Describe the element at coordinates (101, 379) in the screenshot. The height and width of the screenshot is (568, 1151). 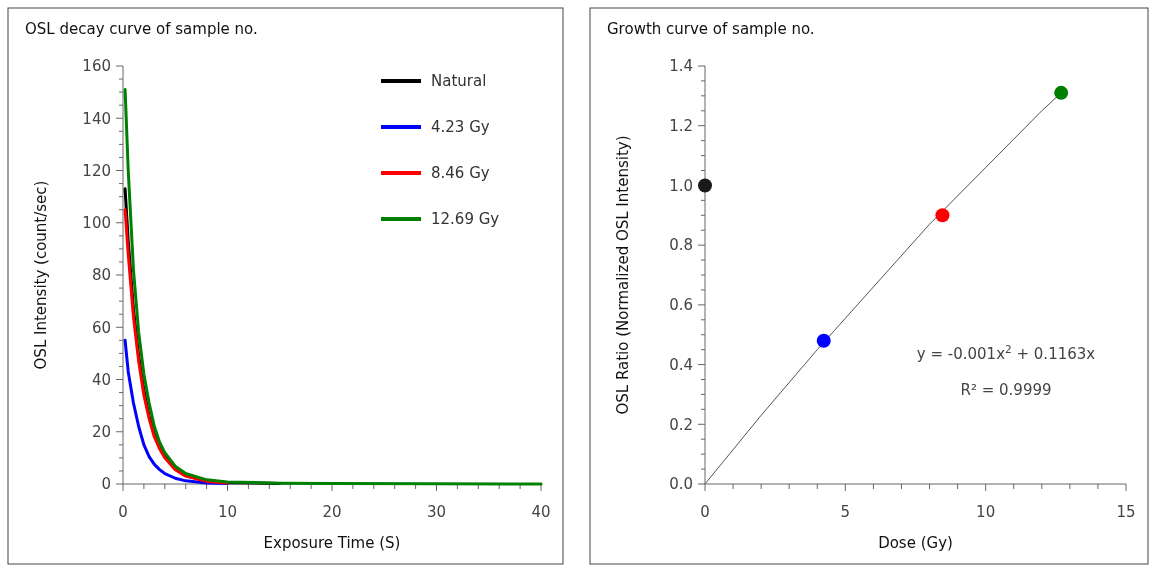
I see `y-tick-label: 40` at that location.